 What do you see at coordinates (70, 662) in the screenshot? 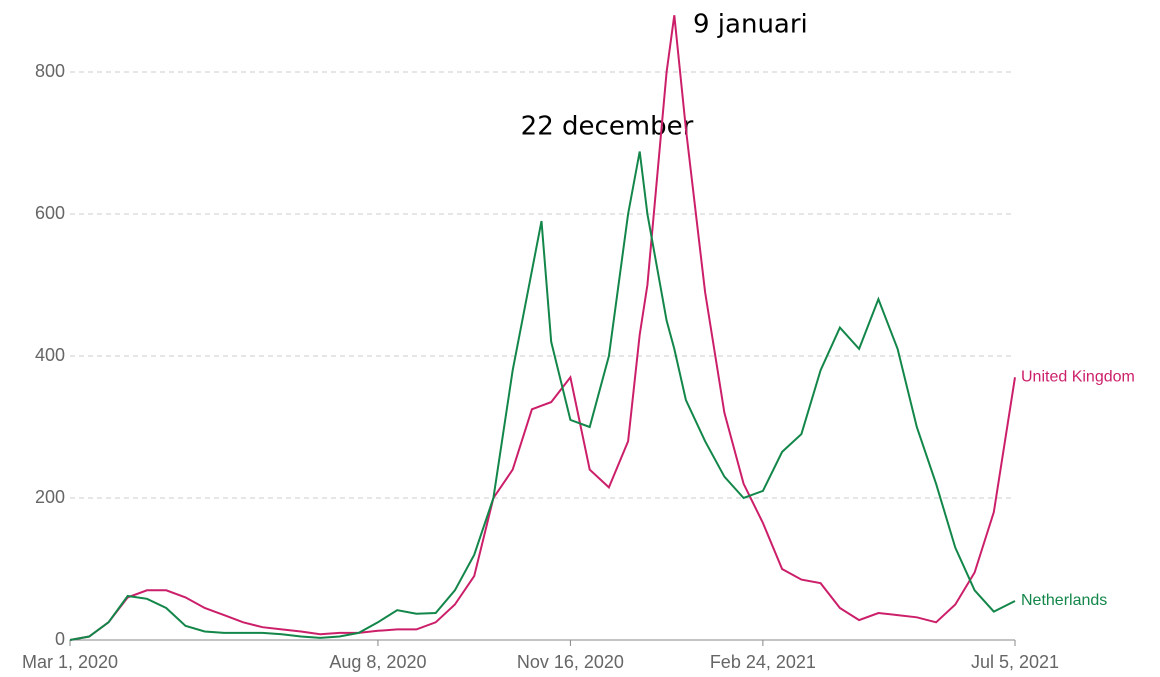
I see `x-tick-label: Mar 1, 2020` at bounding box center [70, 662].